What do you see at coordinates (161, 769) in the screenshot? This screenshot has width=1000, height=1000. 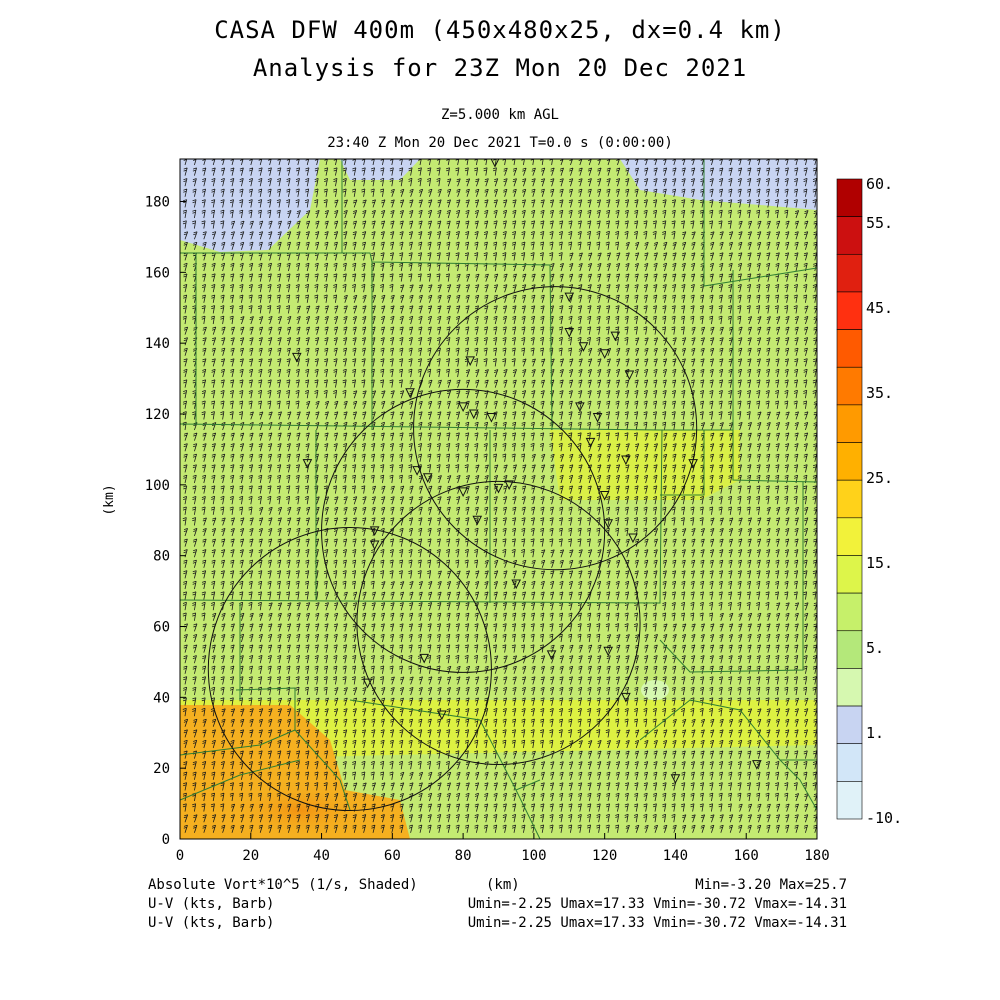 I see `y-tick-label: 20` at bounding box center [161, 769].